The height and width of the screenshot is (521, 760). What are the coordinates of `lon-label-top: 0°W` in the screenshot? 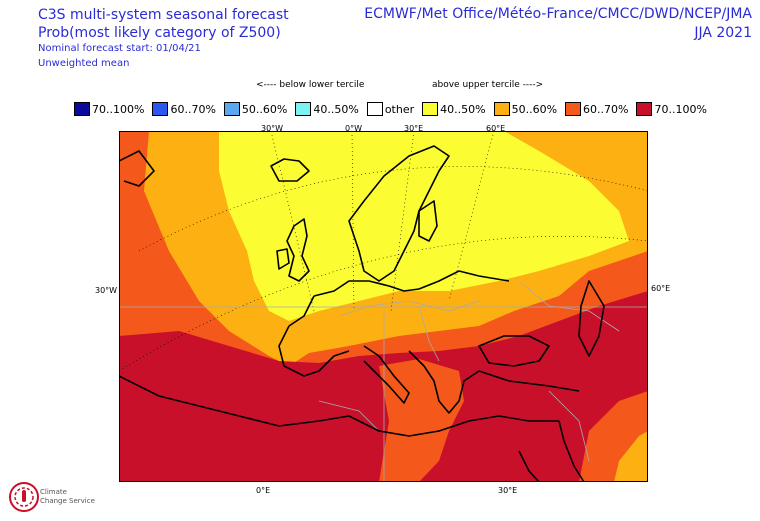 It's located at (353, 128).